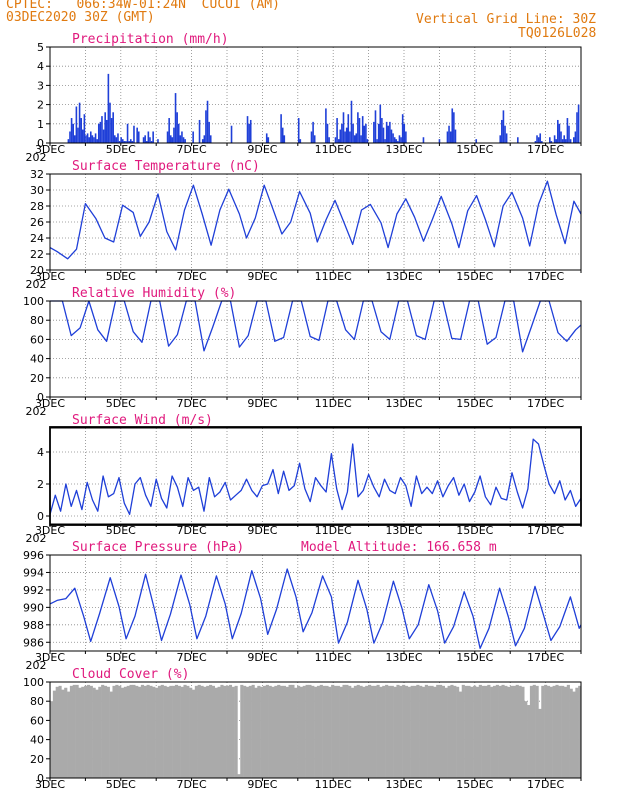 This screenshot has width=618, height=800. I want to click on y-tick-label: 2, so click(40, 105).